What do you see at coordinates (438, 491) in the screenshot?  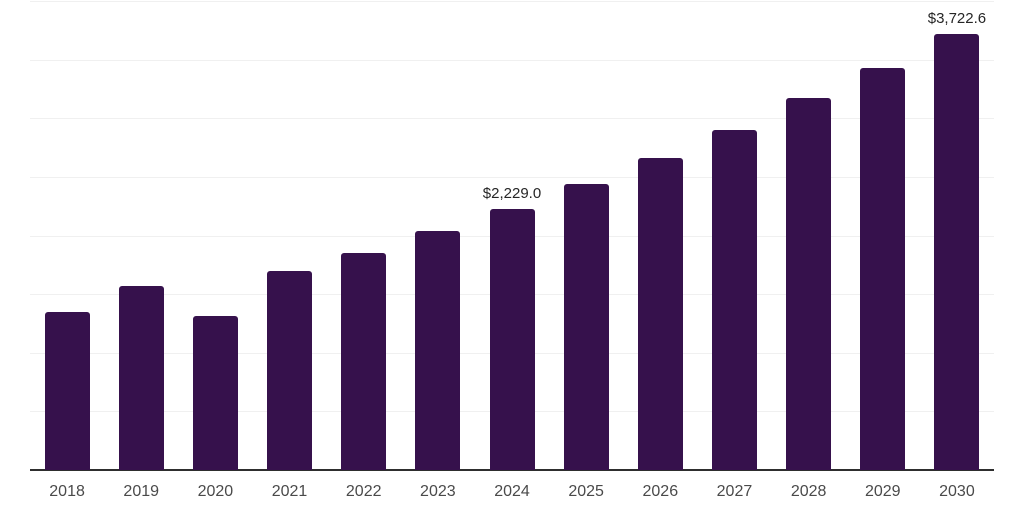 I see `x-tick-2023: 2023` at bounding box center [438, 491].